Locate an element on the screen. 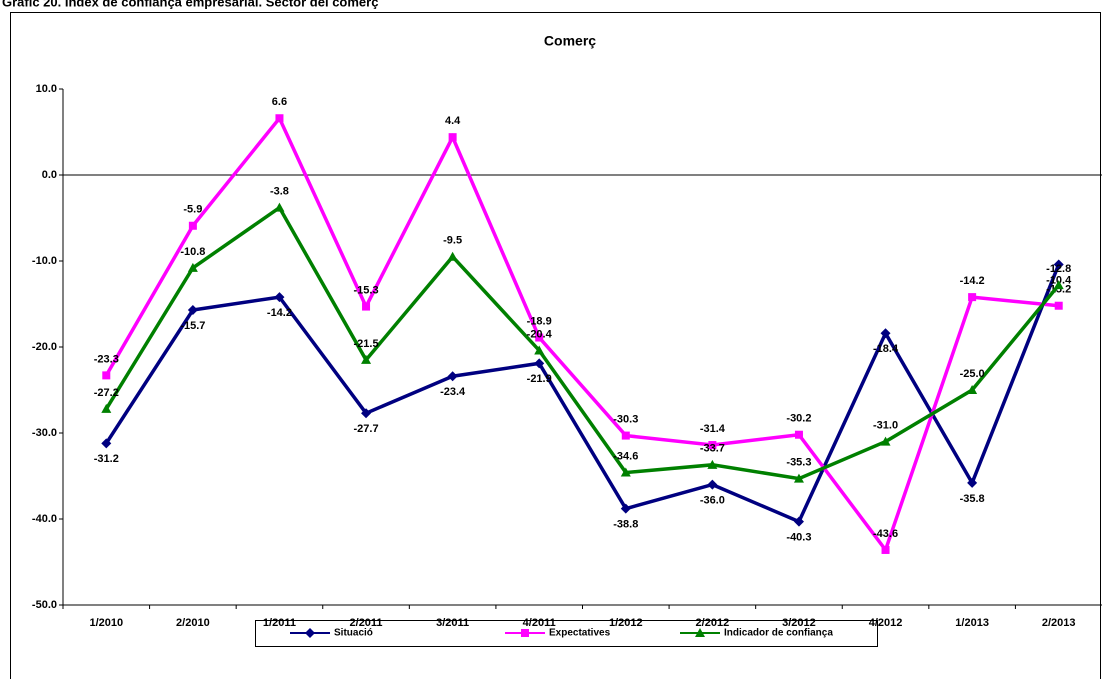 The height and width of the screenshot is (679, 1106). x-tick-label: 1/2013 is located at coordinates (972, 623).